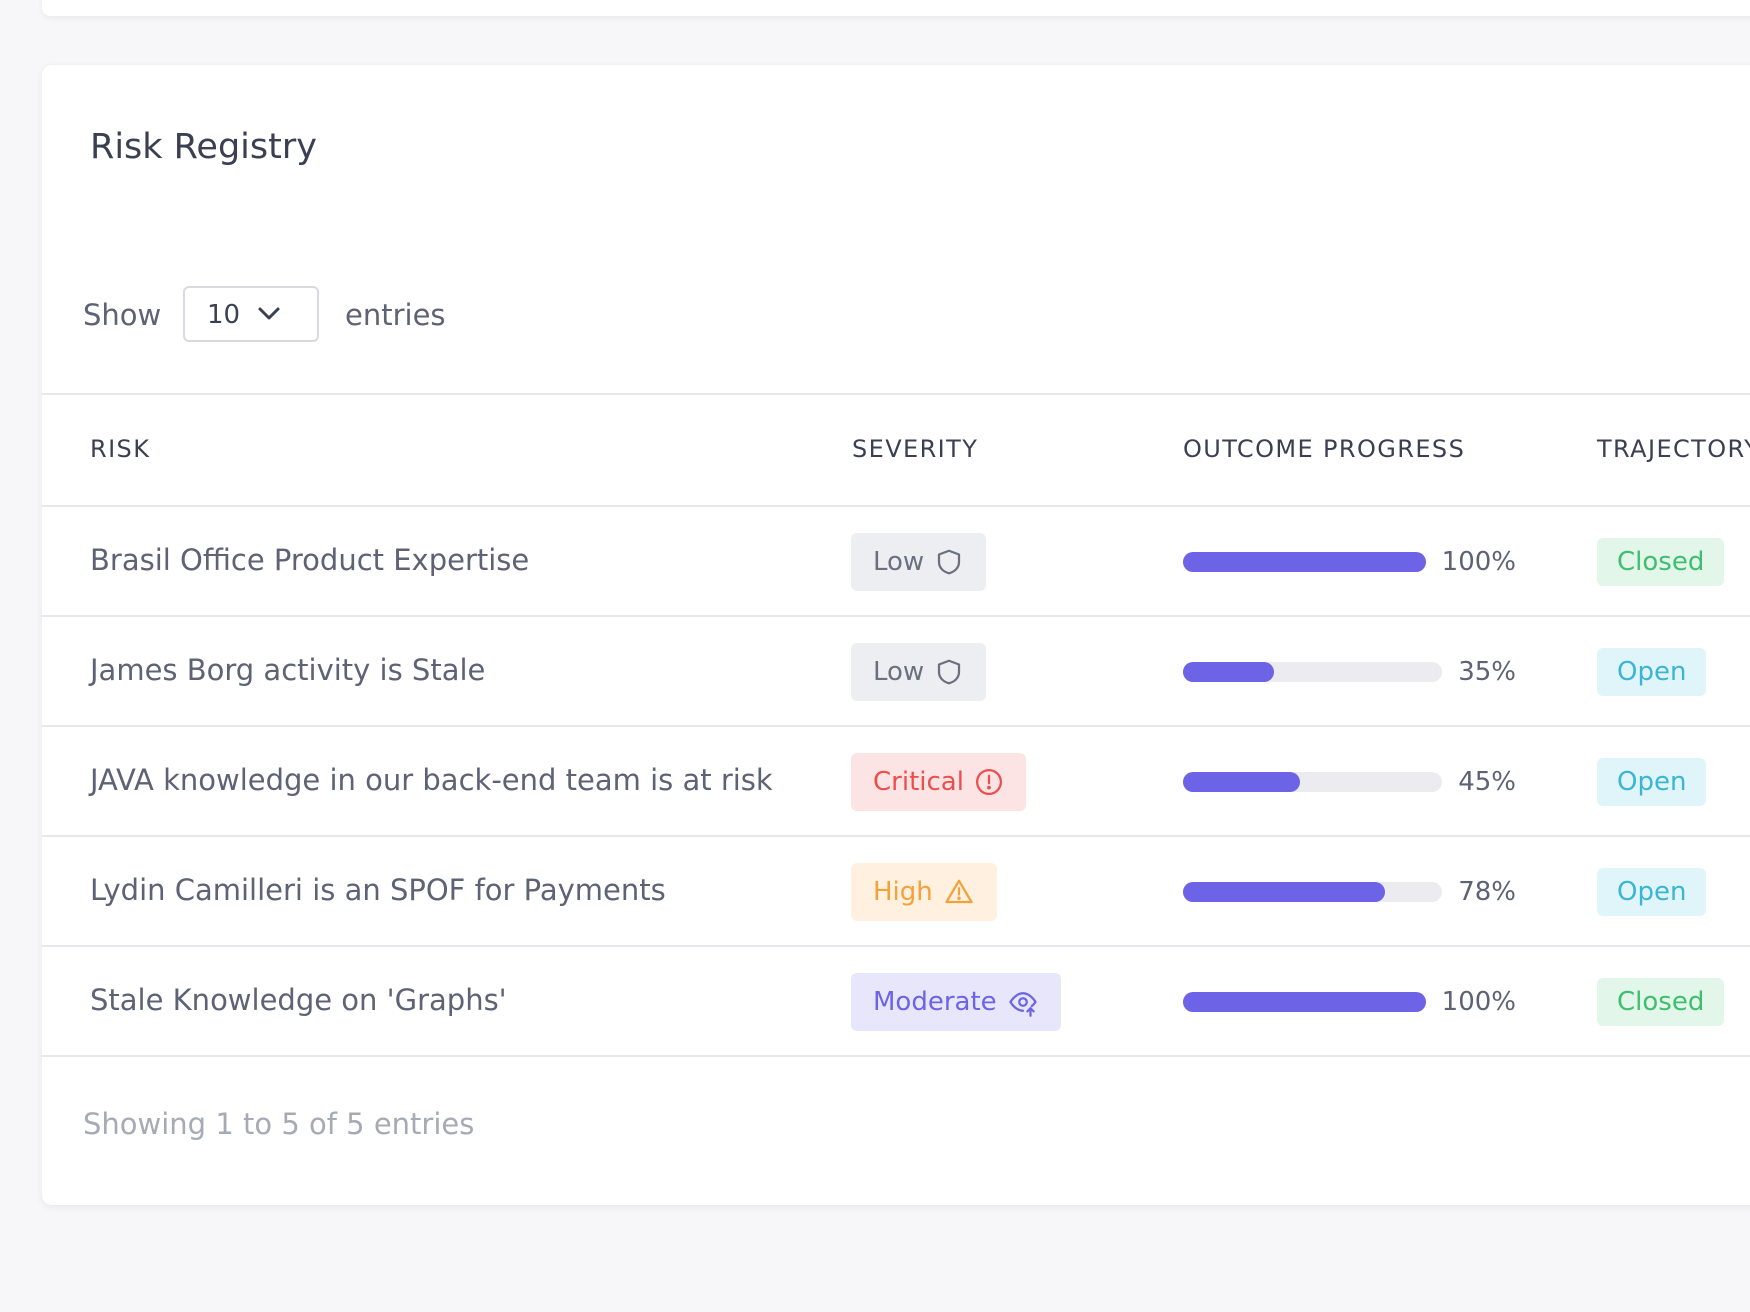 The width and height of the screenshot is (1750, 1312). I want to click on risk-name: Lydin Camilleri is an SPOF for Payments, so click(378, 890).